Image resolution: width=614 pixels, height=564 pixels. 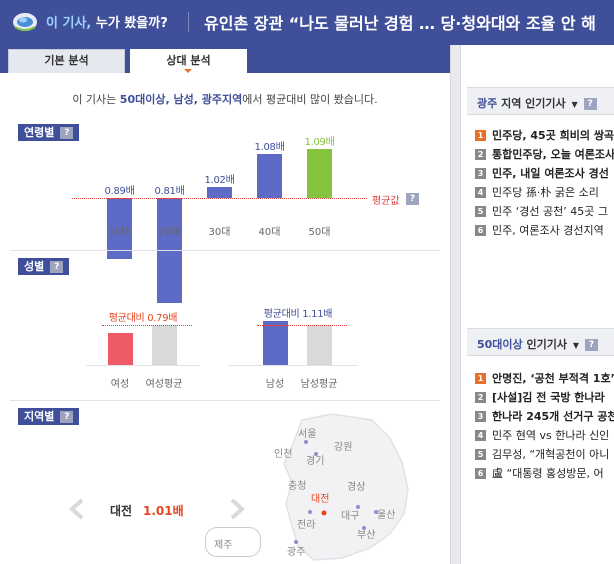 What do you see at coordinates (225, 99) in the screenshot?
I see `summary-text: 이 기사는 50대이상, 남성, 광주지역에서 평균대비 많이 봤습니다.` at bounding box center [225, 99].